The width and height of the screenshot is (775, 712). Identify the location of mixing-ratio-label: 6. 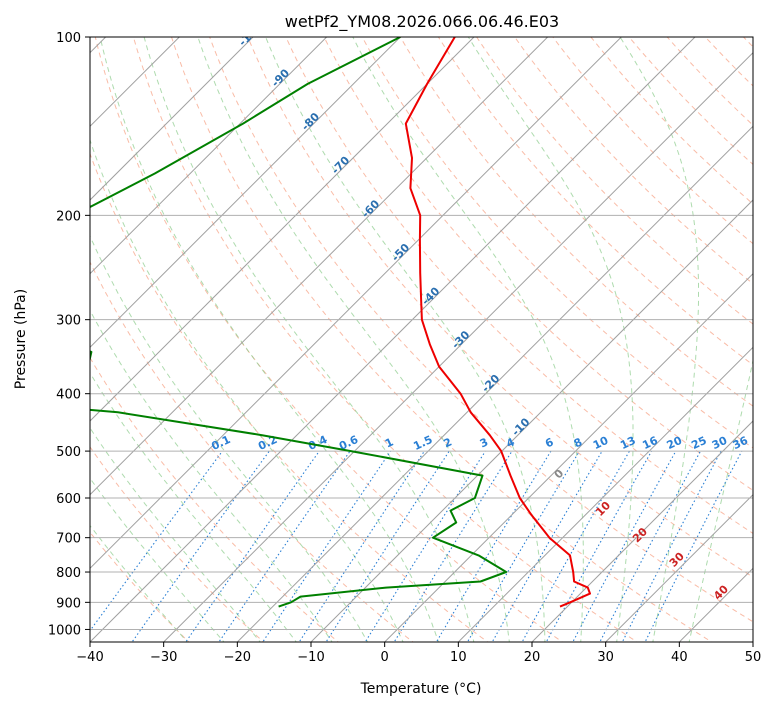
(549, 442).